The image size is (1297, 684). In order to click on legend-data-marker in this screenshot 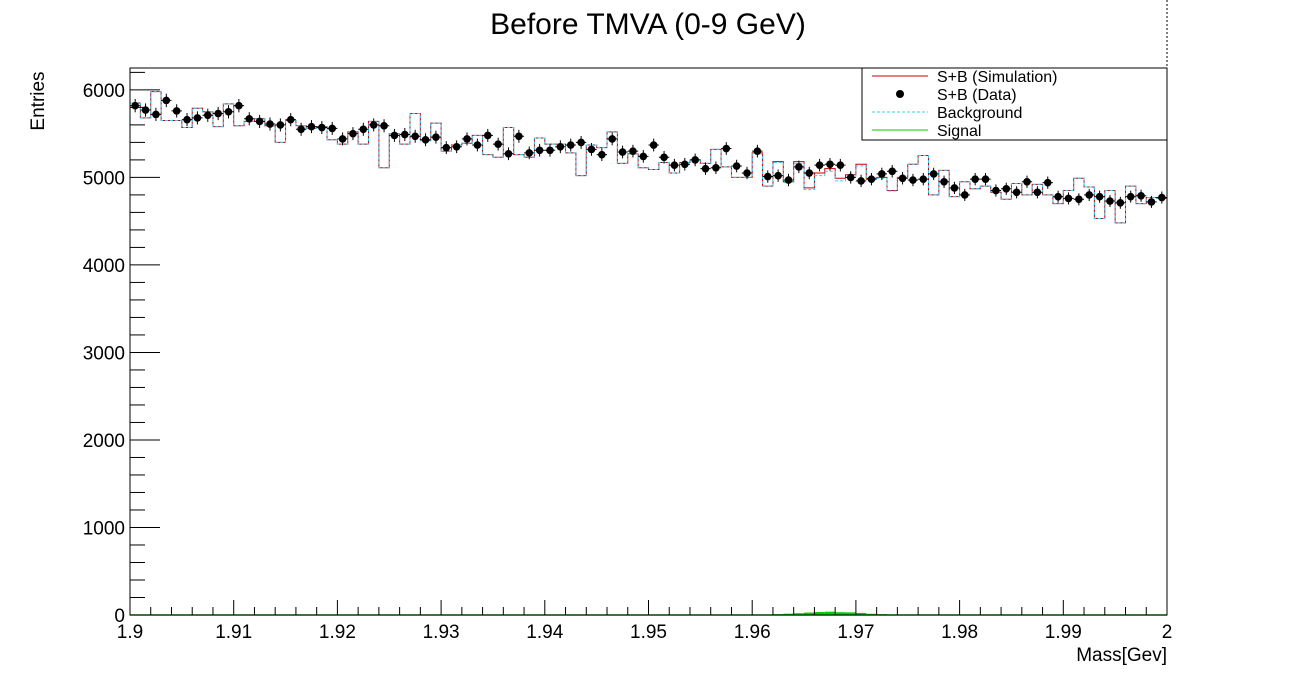, I will do `click(900, 94)`.